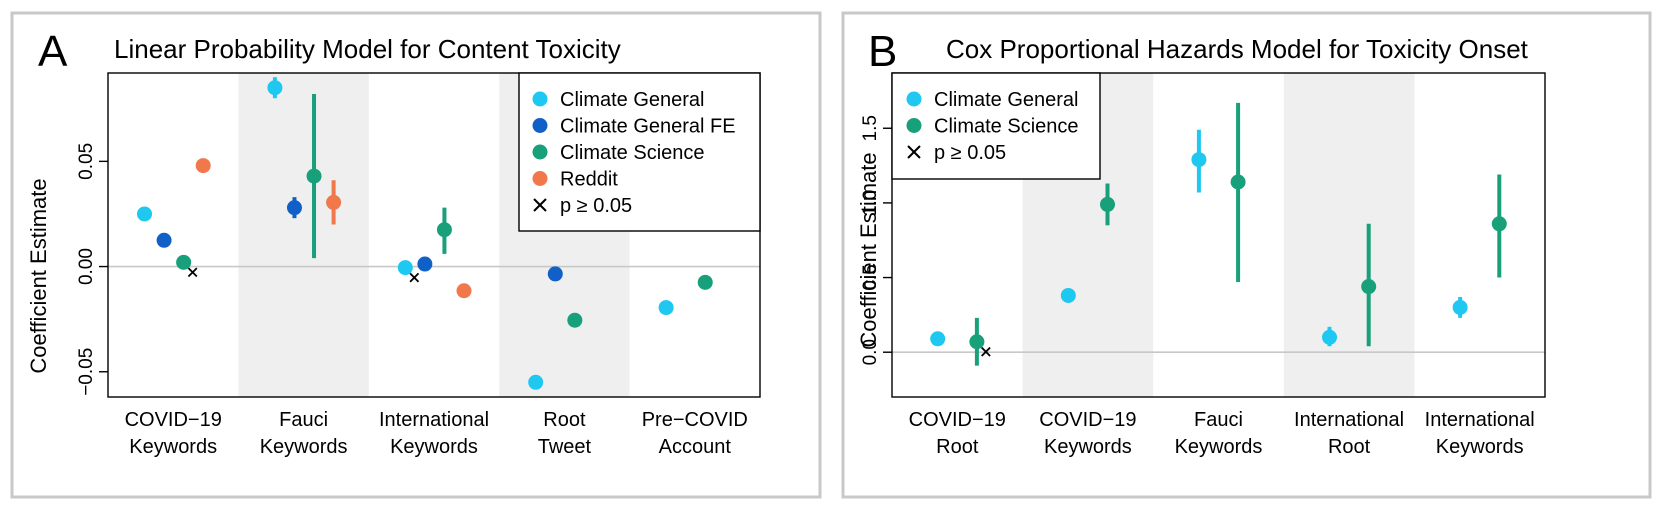 The width and height of the screenshot is (1661, 511). I want to click on panel-b-x-category-label: Fauci, so click(1218, 420).